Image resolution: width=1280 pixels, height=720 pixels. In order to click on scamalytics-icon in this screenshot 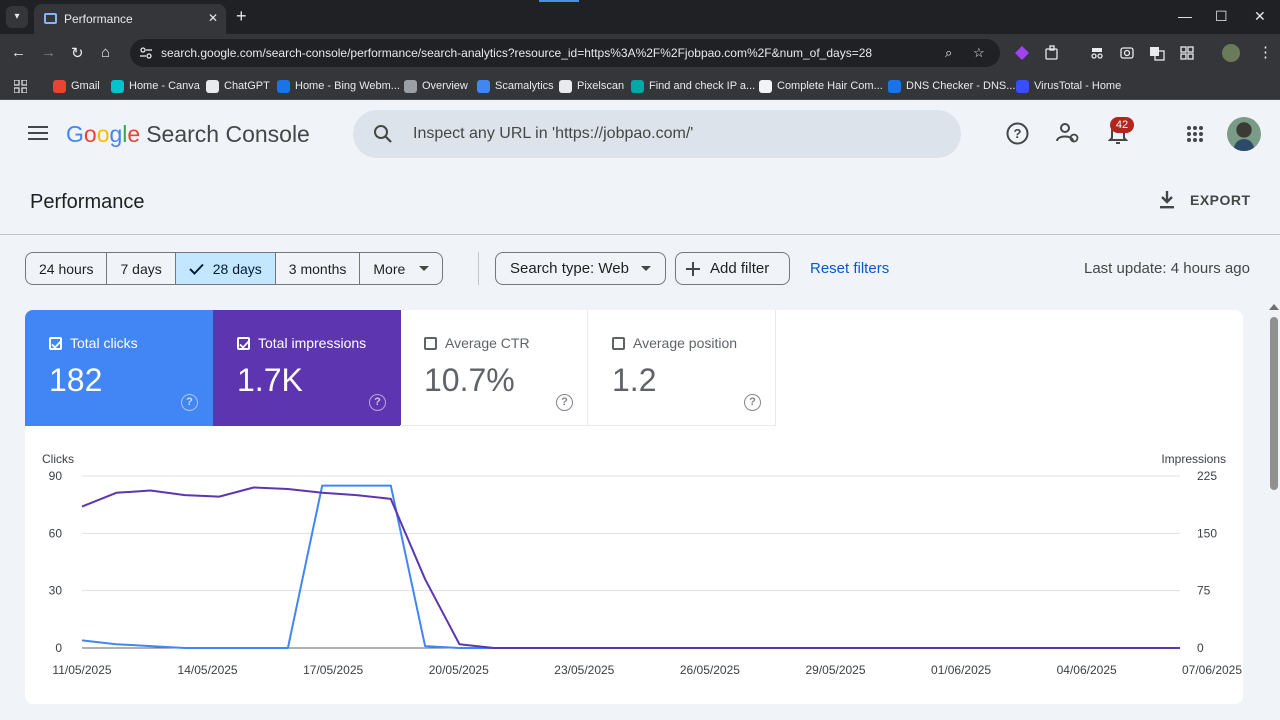, I will do `click(483, 86)`.